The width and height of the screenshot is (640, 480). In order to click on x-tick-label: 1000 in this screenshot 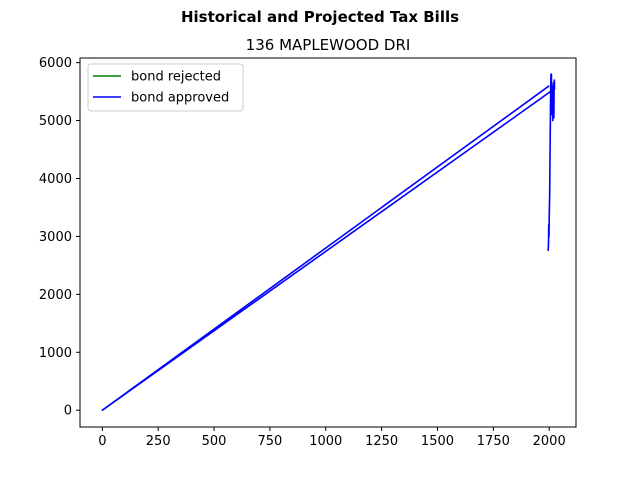, I will do `click(325, 441)`.